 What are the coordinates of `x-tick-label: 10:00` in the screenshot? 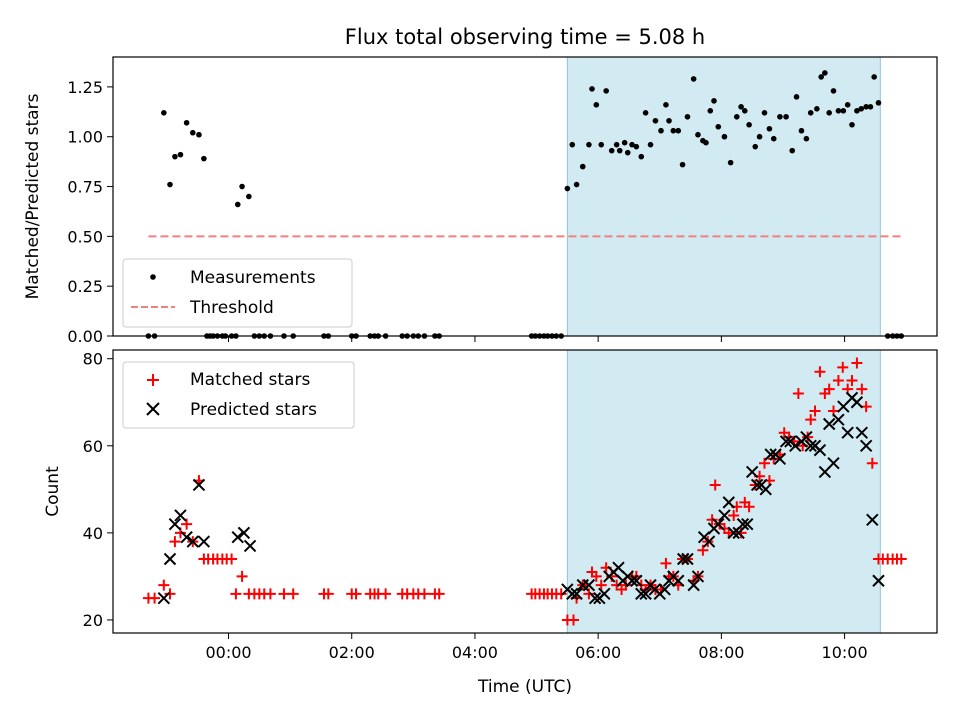 It's located at (845, 652).